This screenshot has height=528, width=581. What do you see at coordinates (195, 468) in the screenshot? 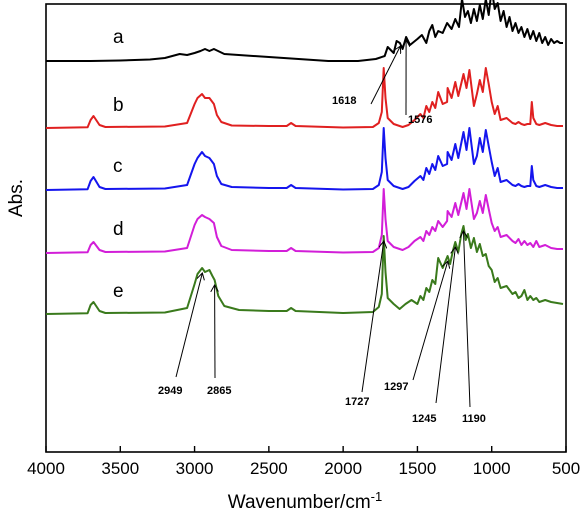
I see `x-tick-label: 3000` at bounding box center [195, 468].